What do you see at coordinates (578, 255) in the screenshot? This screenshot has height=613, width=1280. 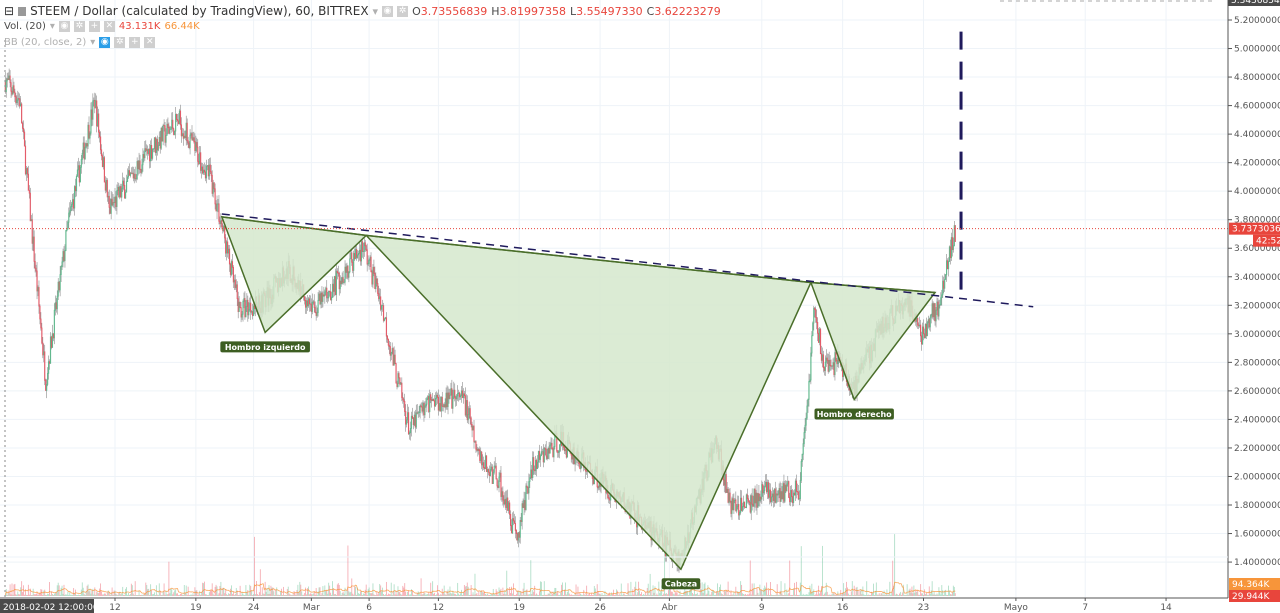 I see `neckline-solid` at bounding box center [578, 255].